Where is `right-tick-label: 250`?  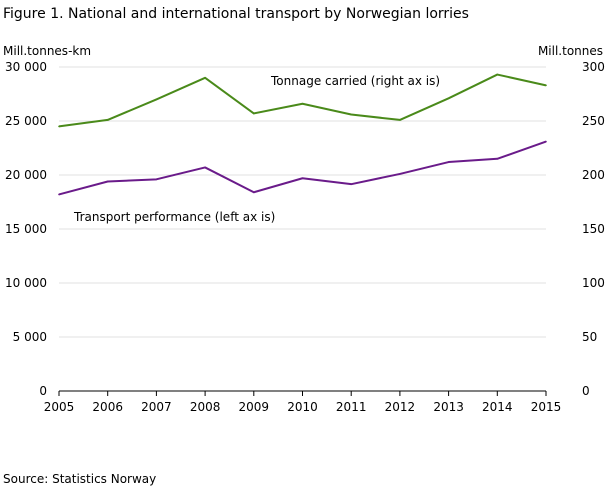
right-tick-label: 250 is located at coordinates (593, 121).